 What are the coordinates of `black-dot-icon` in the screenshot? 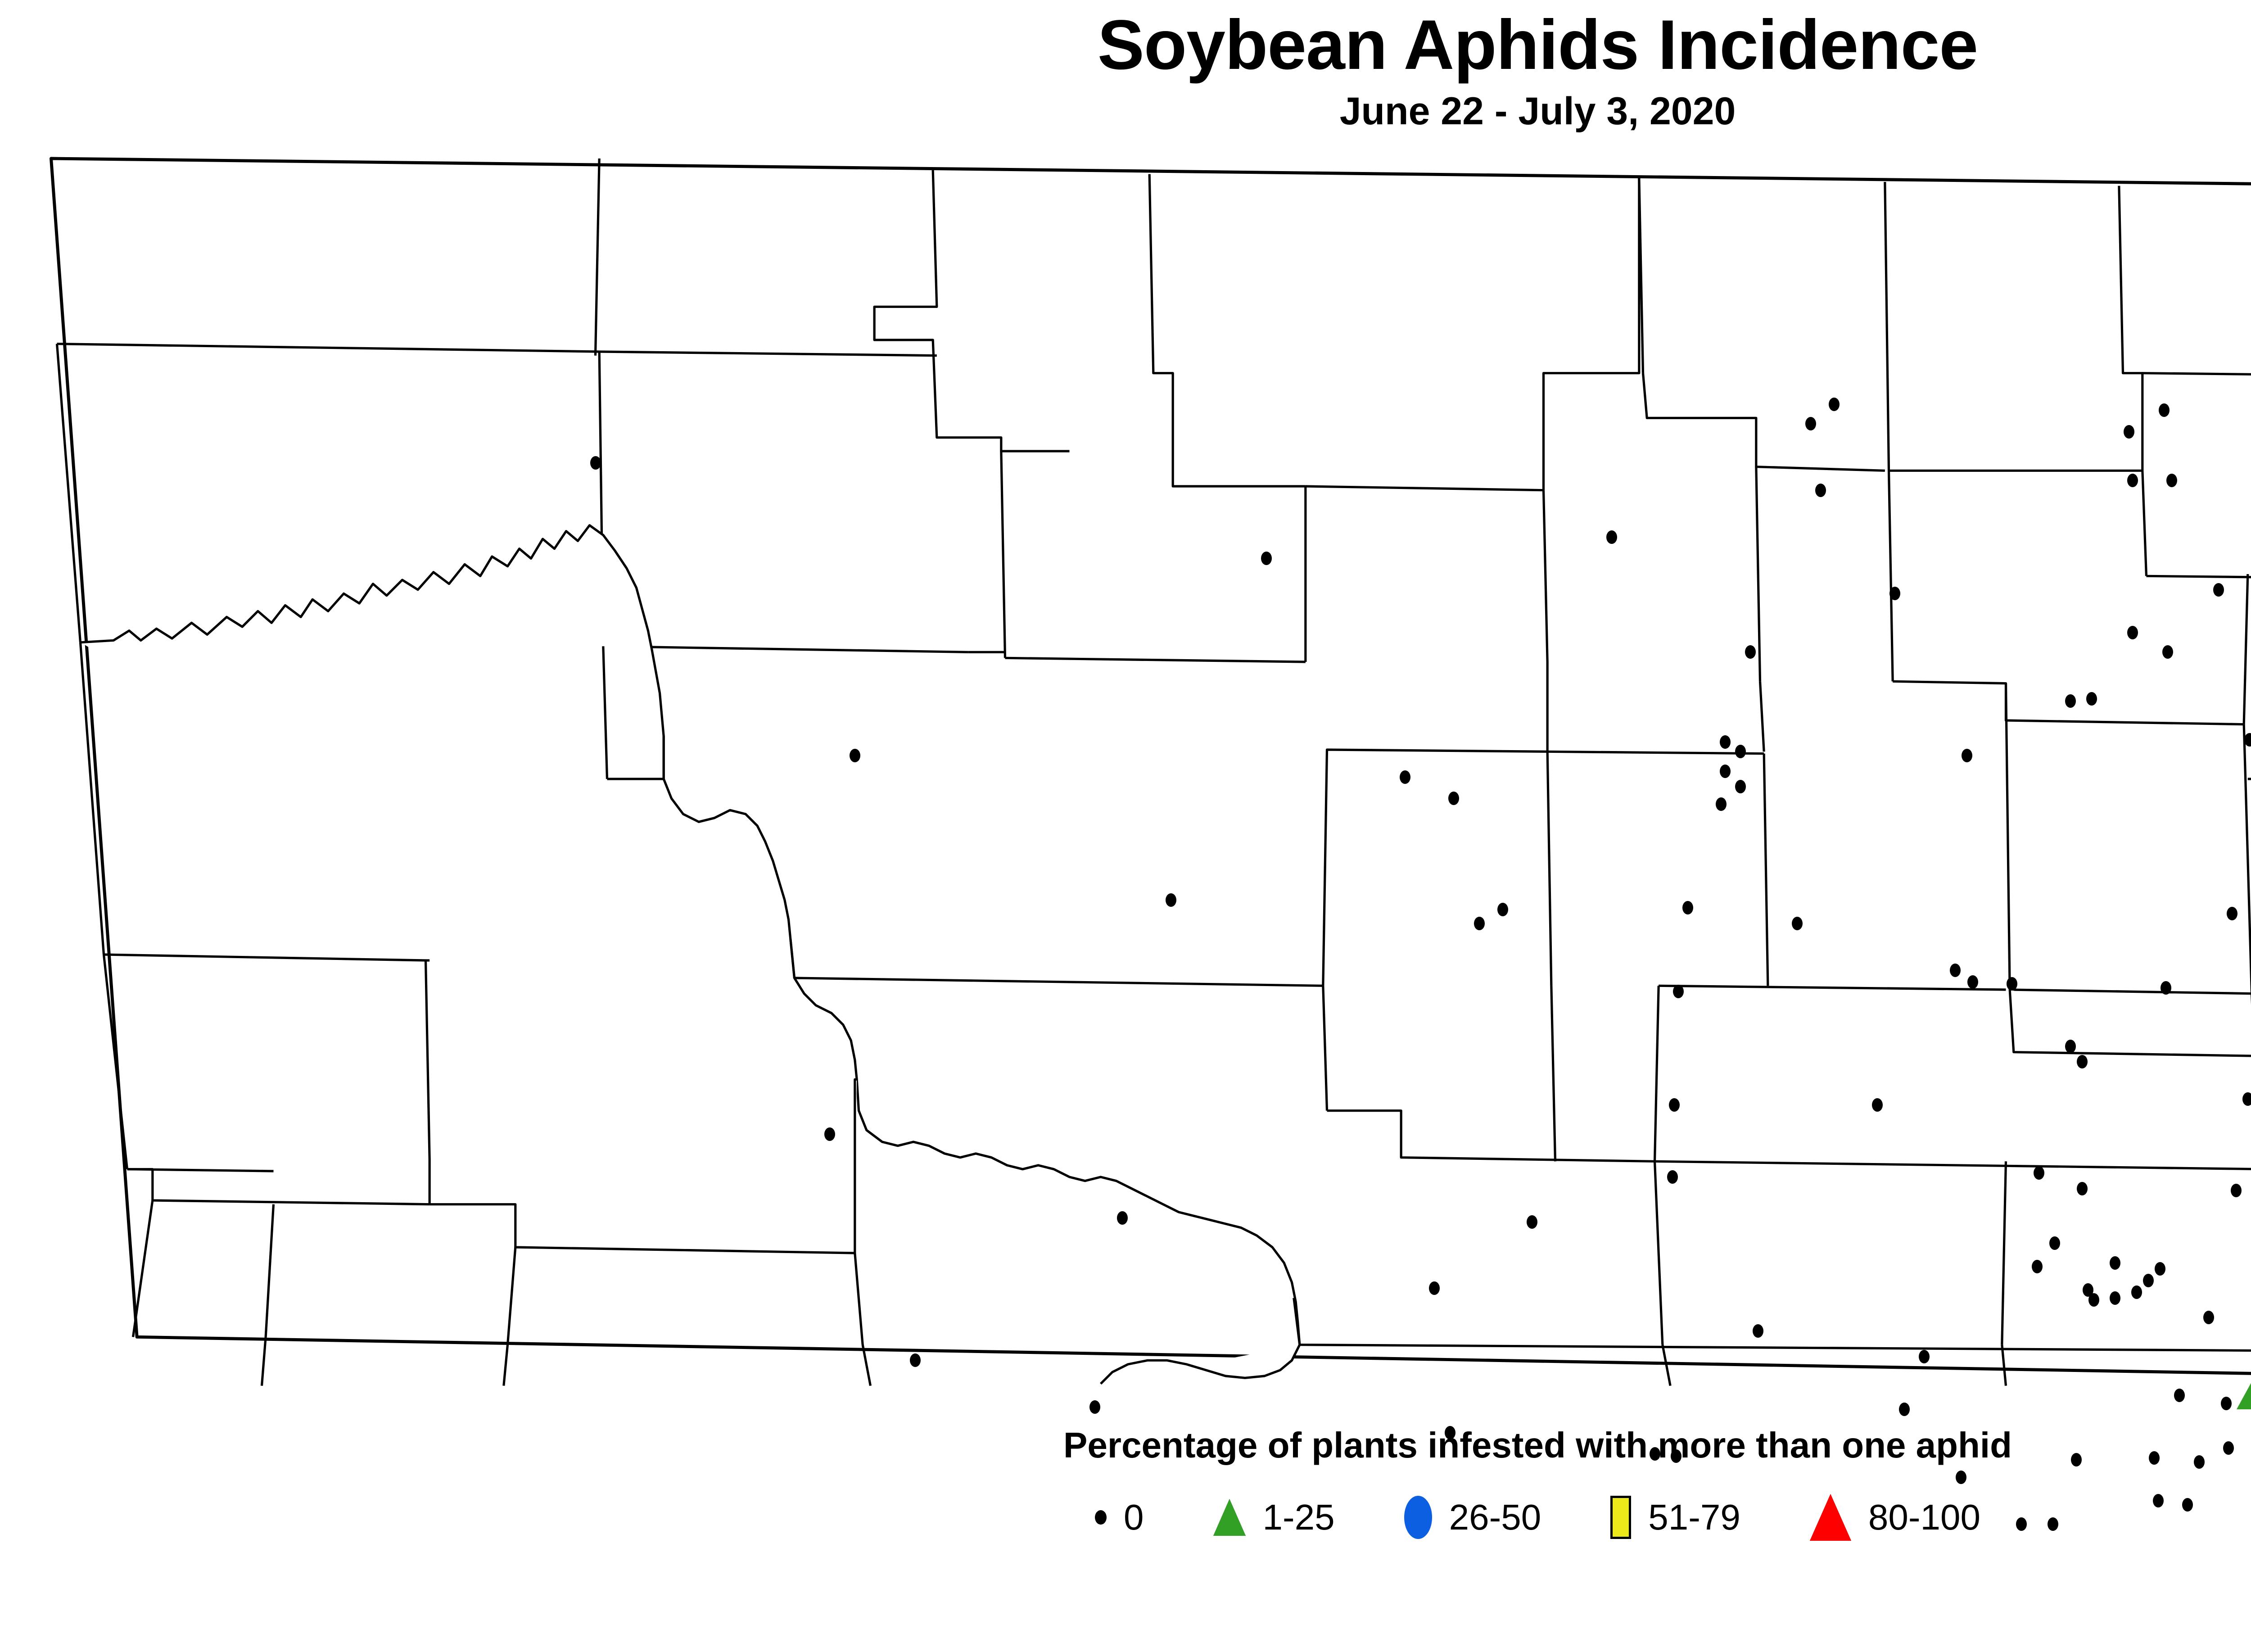 It's located at (1101, 1518).